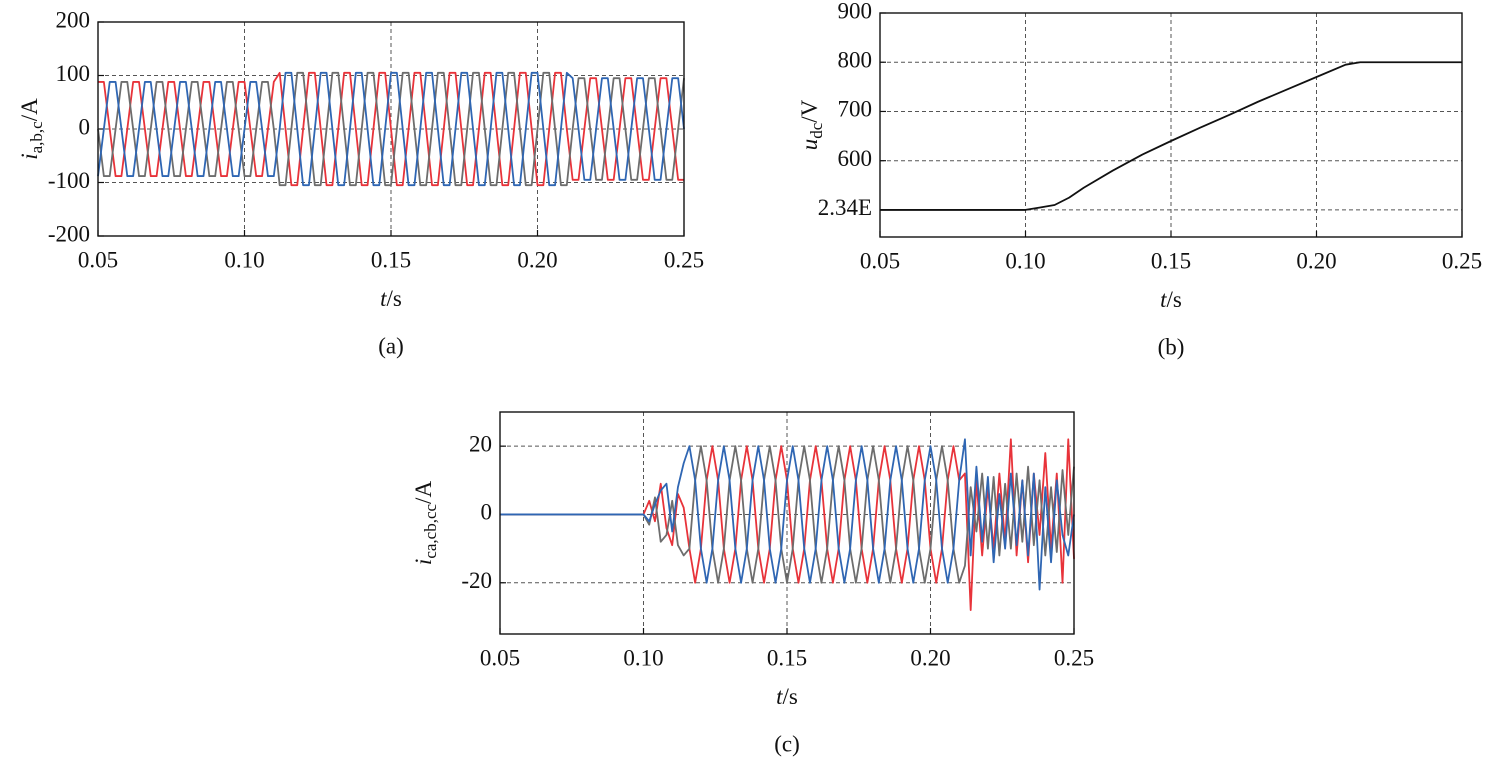 The height and width of the screenshot is (762, 1498). I want to click on caption: (c), so click(787, 743).